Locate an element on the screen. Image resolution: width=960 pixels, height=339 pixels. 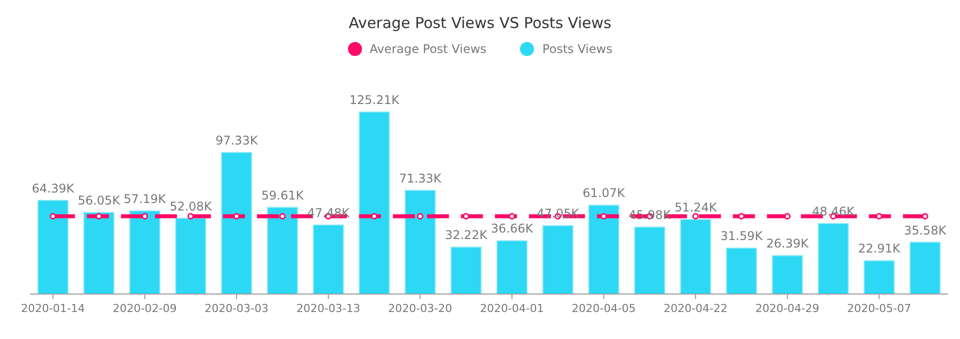
data-label: 61.07K is located at coordinates (604, 193).